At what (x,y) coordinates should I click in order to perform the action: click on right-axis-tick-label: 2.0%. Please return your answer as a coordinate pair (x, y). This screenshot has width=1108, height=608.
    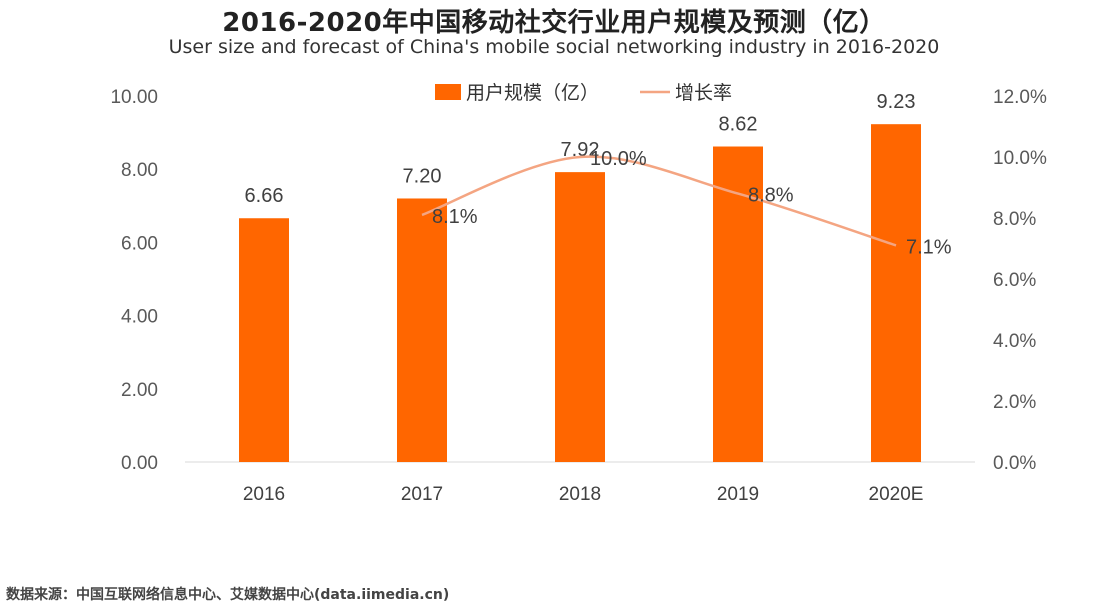
    Looking at the image, I should click on (1014, 402).